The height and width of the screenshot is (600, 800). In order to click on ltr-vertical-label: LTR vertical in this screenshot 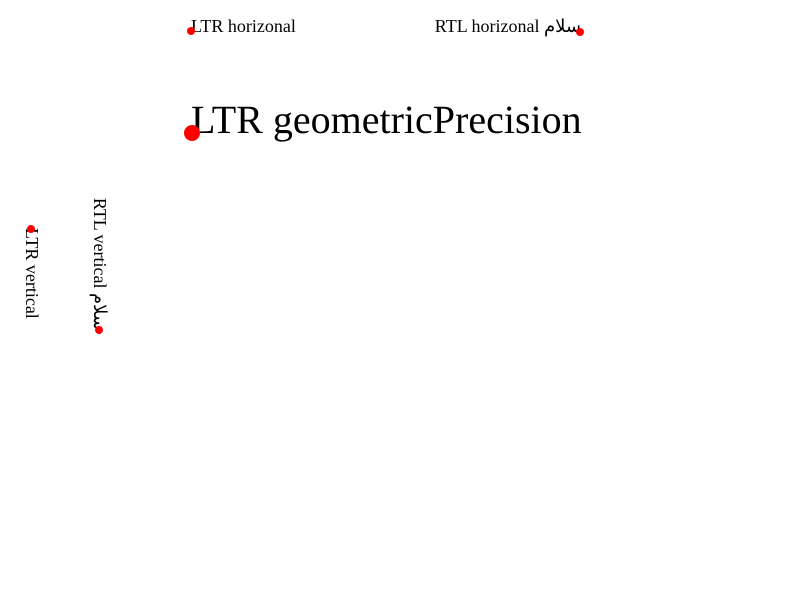, I will do `click(32, 273)`.